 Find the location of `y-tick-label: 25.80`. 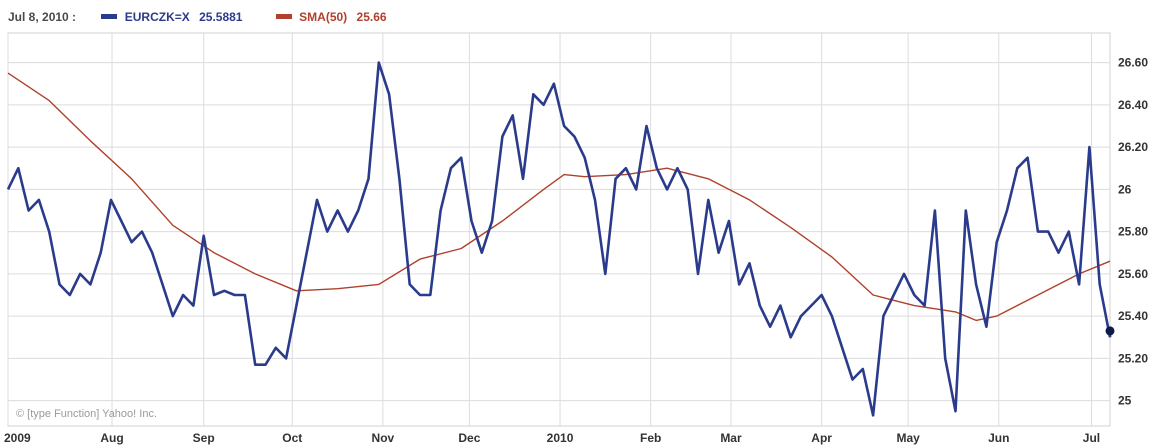

y-tick-label: 25.80 is located at coordinates (1133, 232).